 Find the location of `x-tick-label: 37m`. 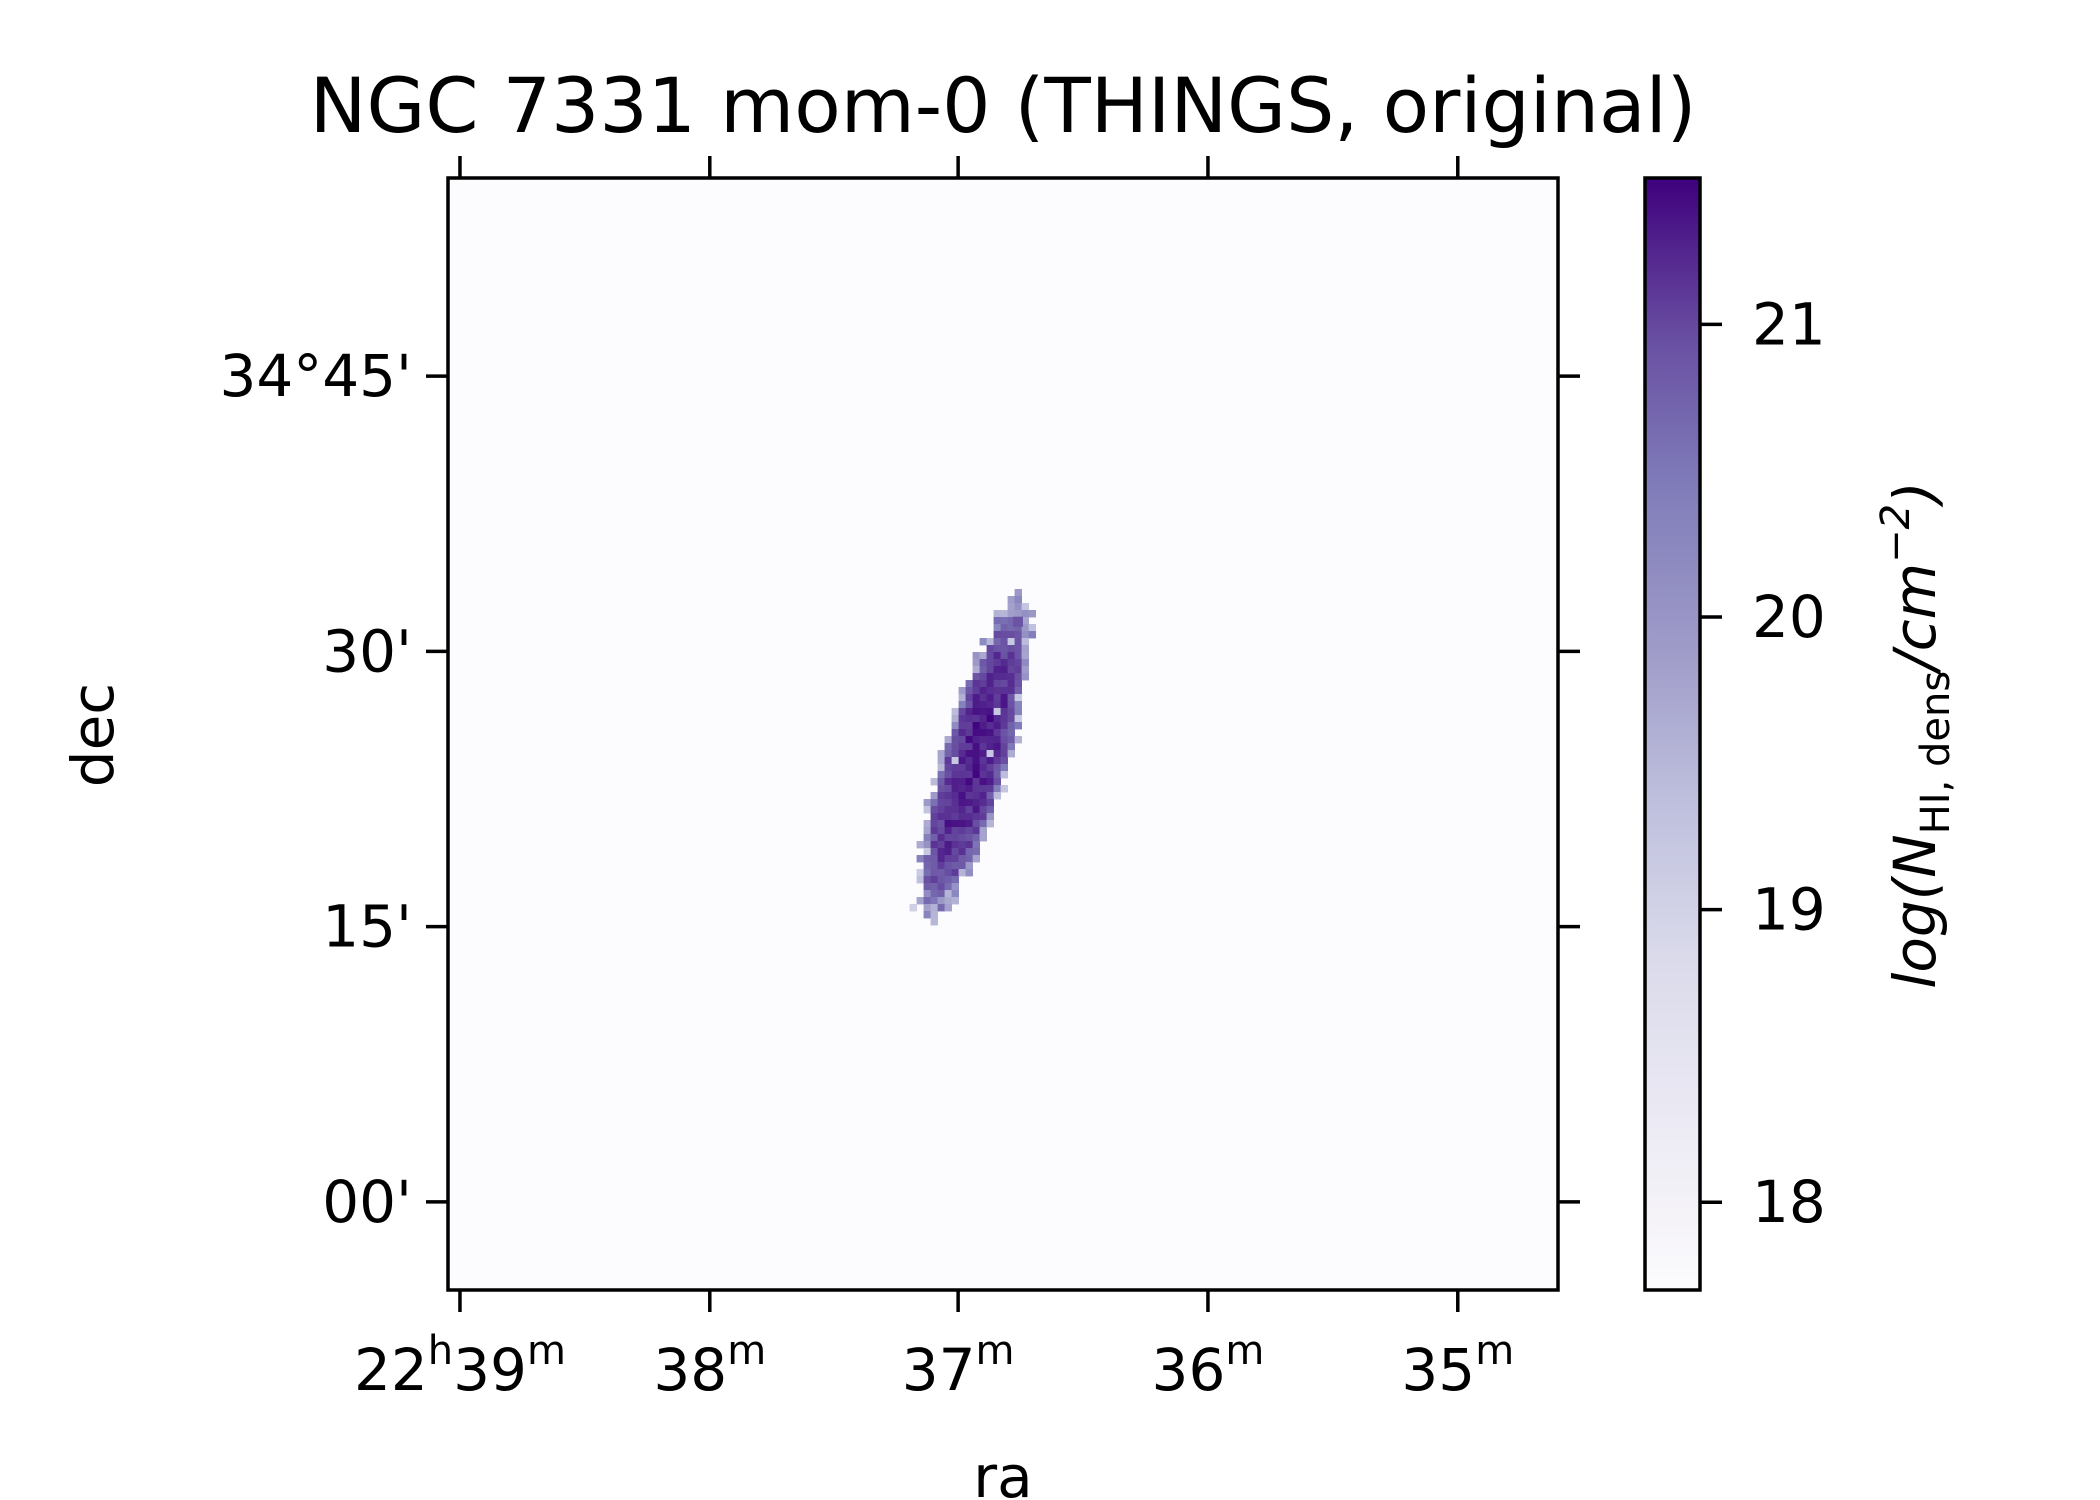

x-tick-label: 37m is located at coordinates (958, 1366).